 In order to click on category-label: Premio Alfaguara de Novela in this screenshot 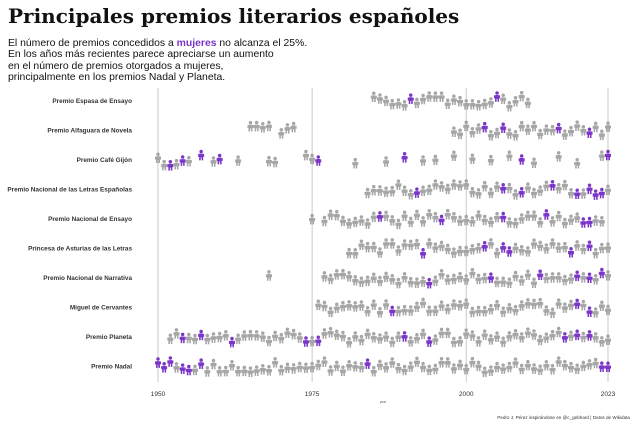, I will do `click(89, 131)`.